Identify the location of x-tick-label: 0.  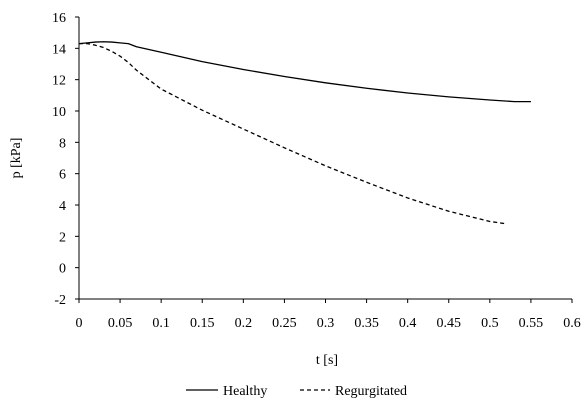
(79, 323).